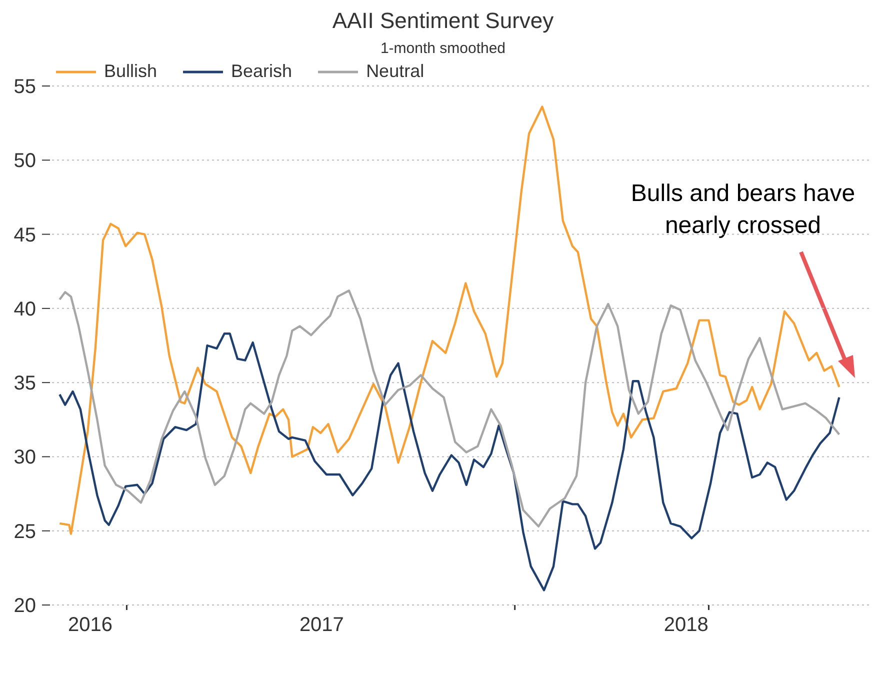 The height and width of the screenshot is (673, 886). I want to click on x-tick-label: 2018, so click(686, 625).